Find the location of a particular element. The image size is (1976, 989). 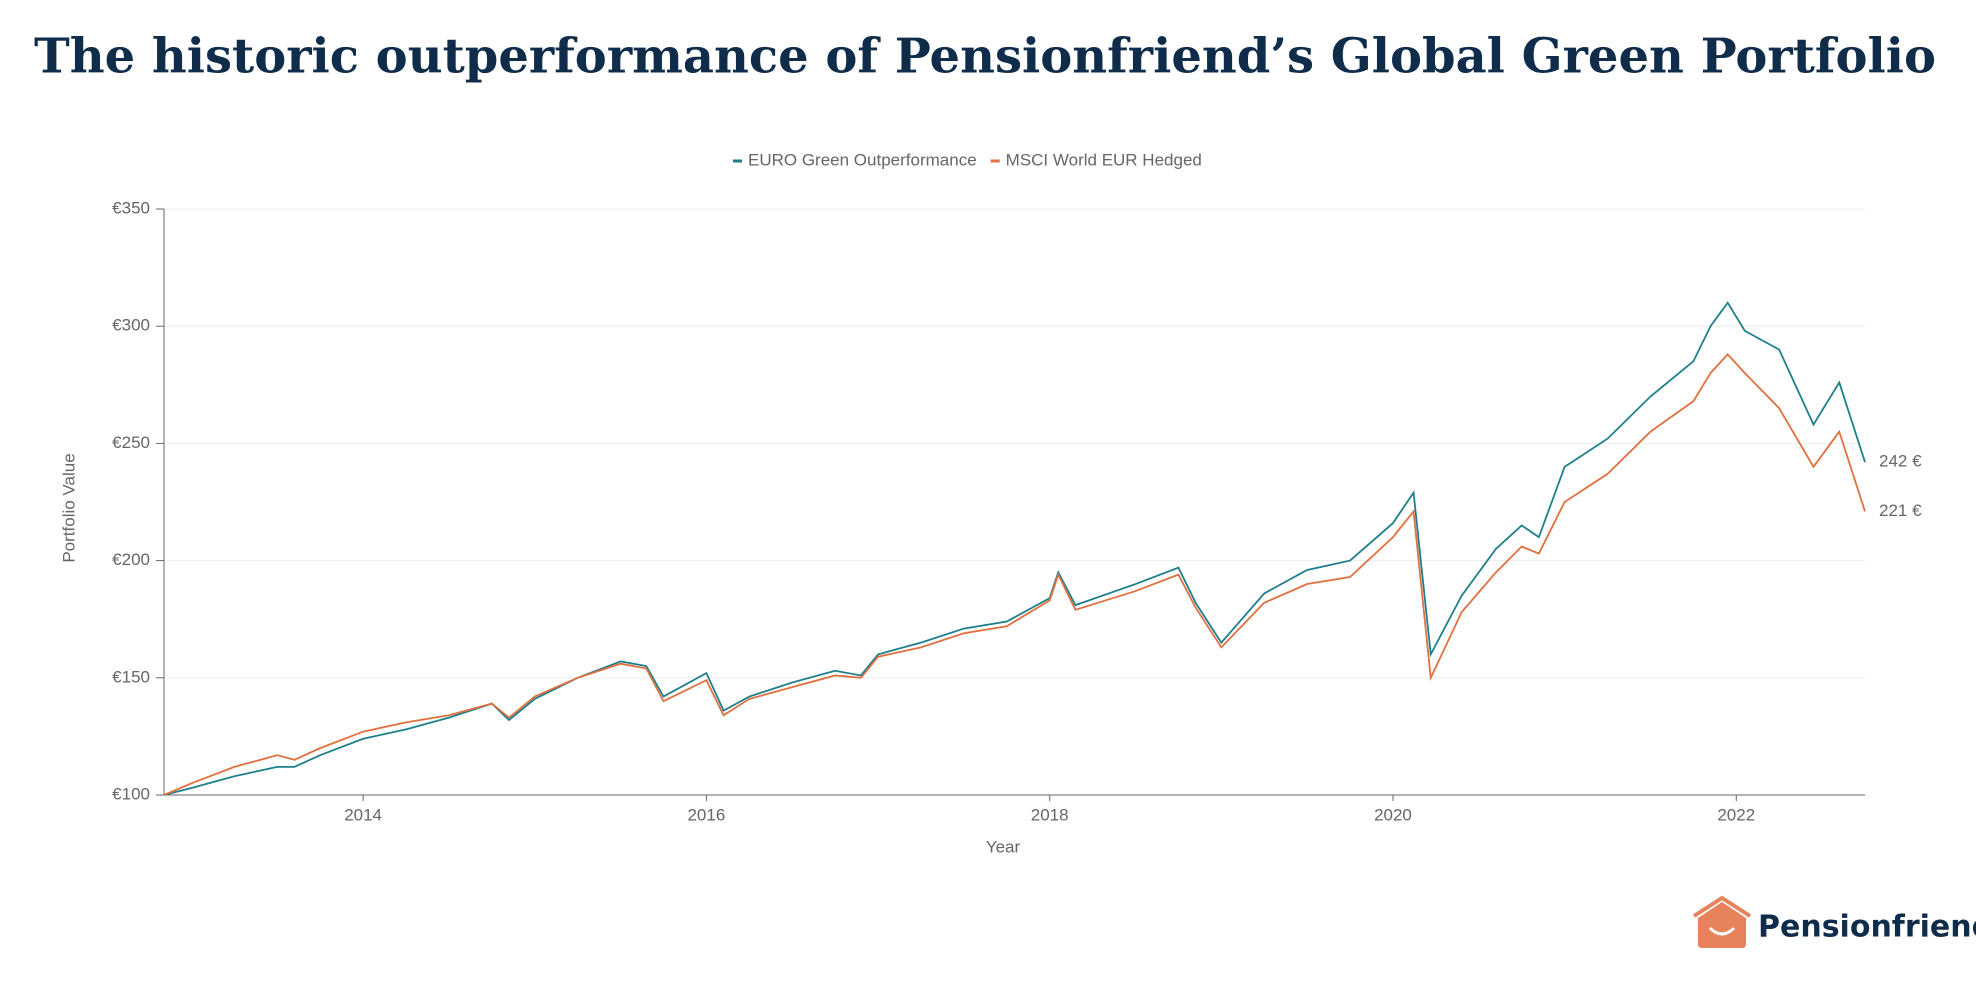

logo-text: Pensionfriend is located at coordinates (1867, 927).